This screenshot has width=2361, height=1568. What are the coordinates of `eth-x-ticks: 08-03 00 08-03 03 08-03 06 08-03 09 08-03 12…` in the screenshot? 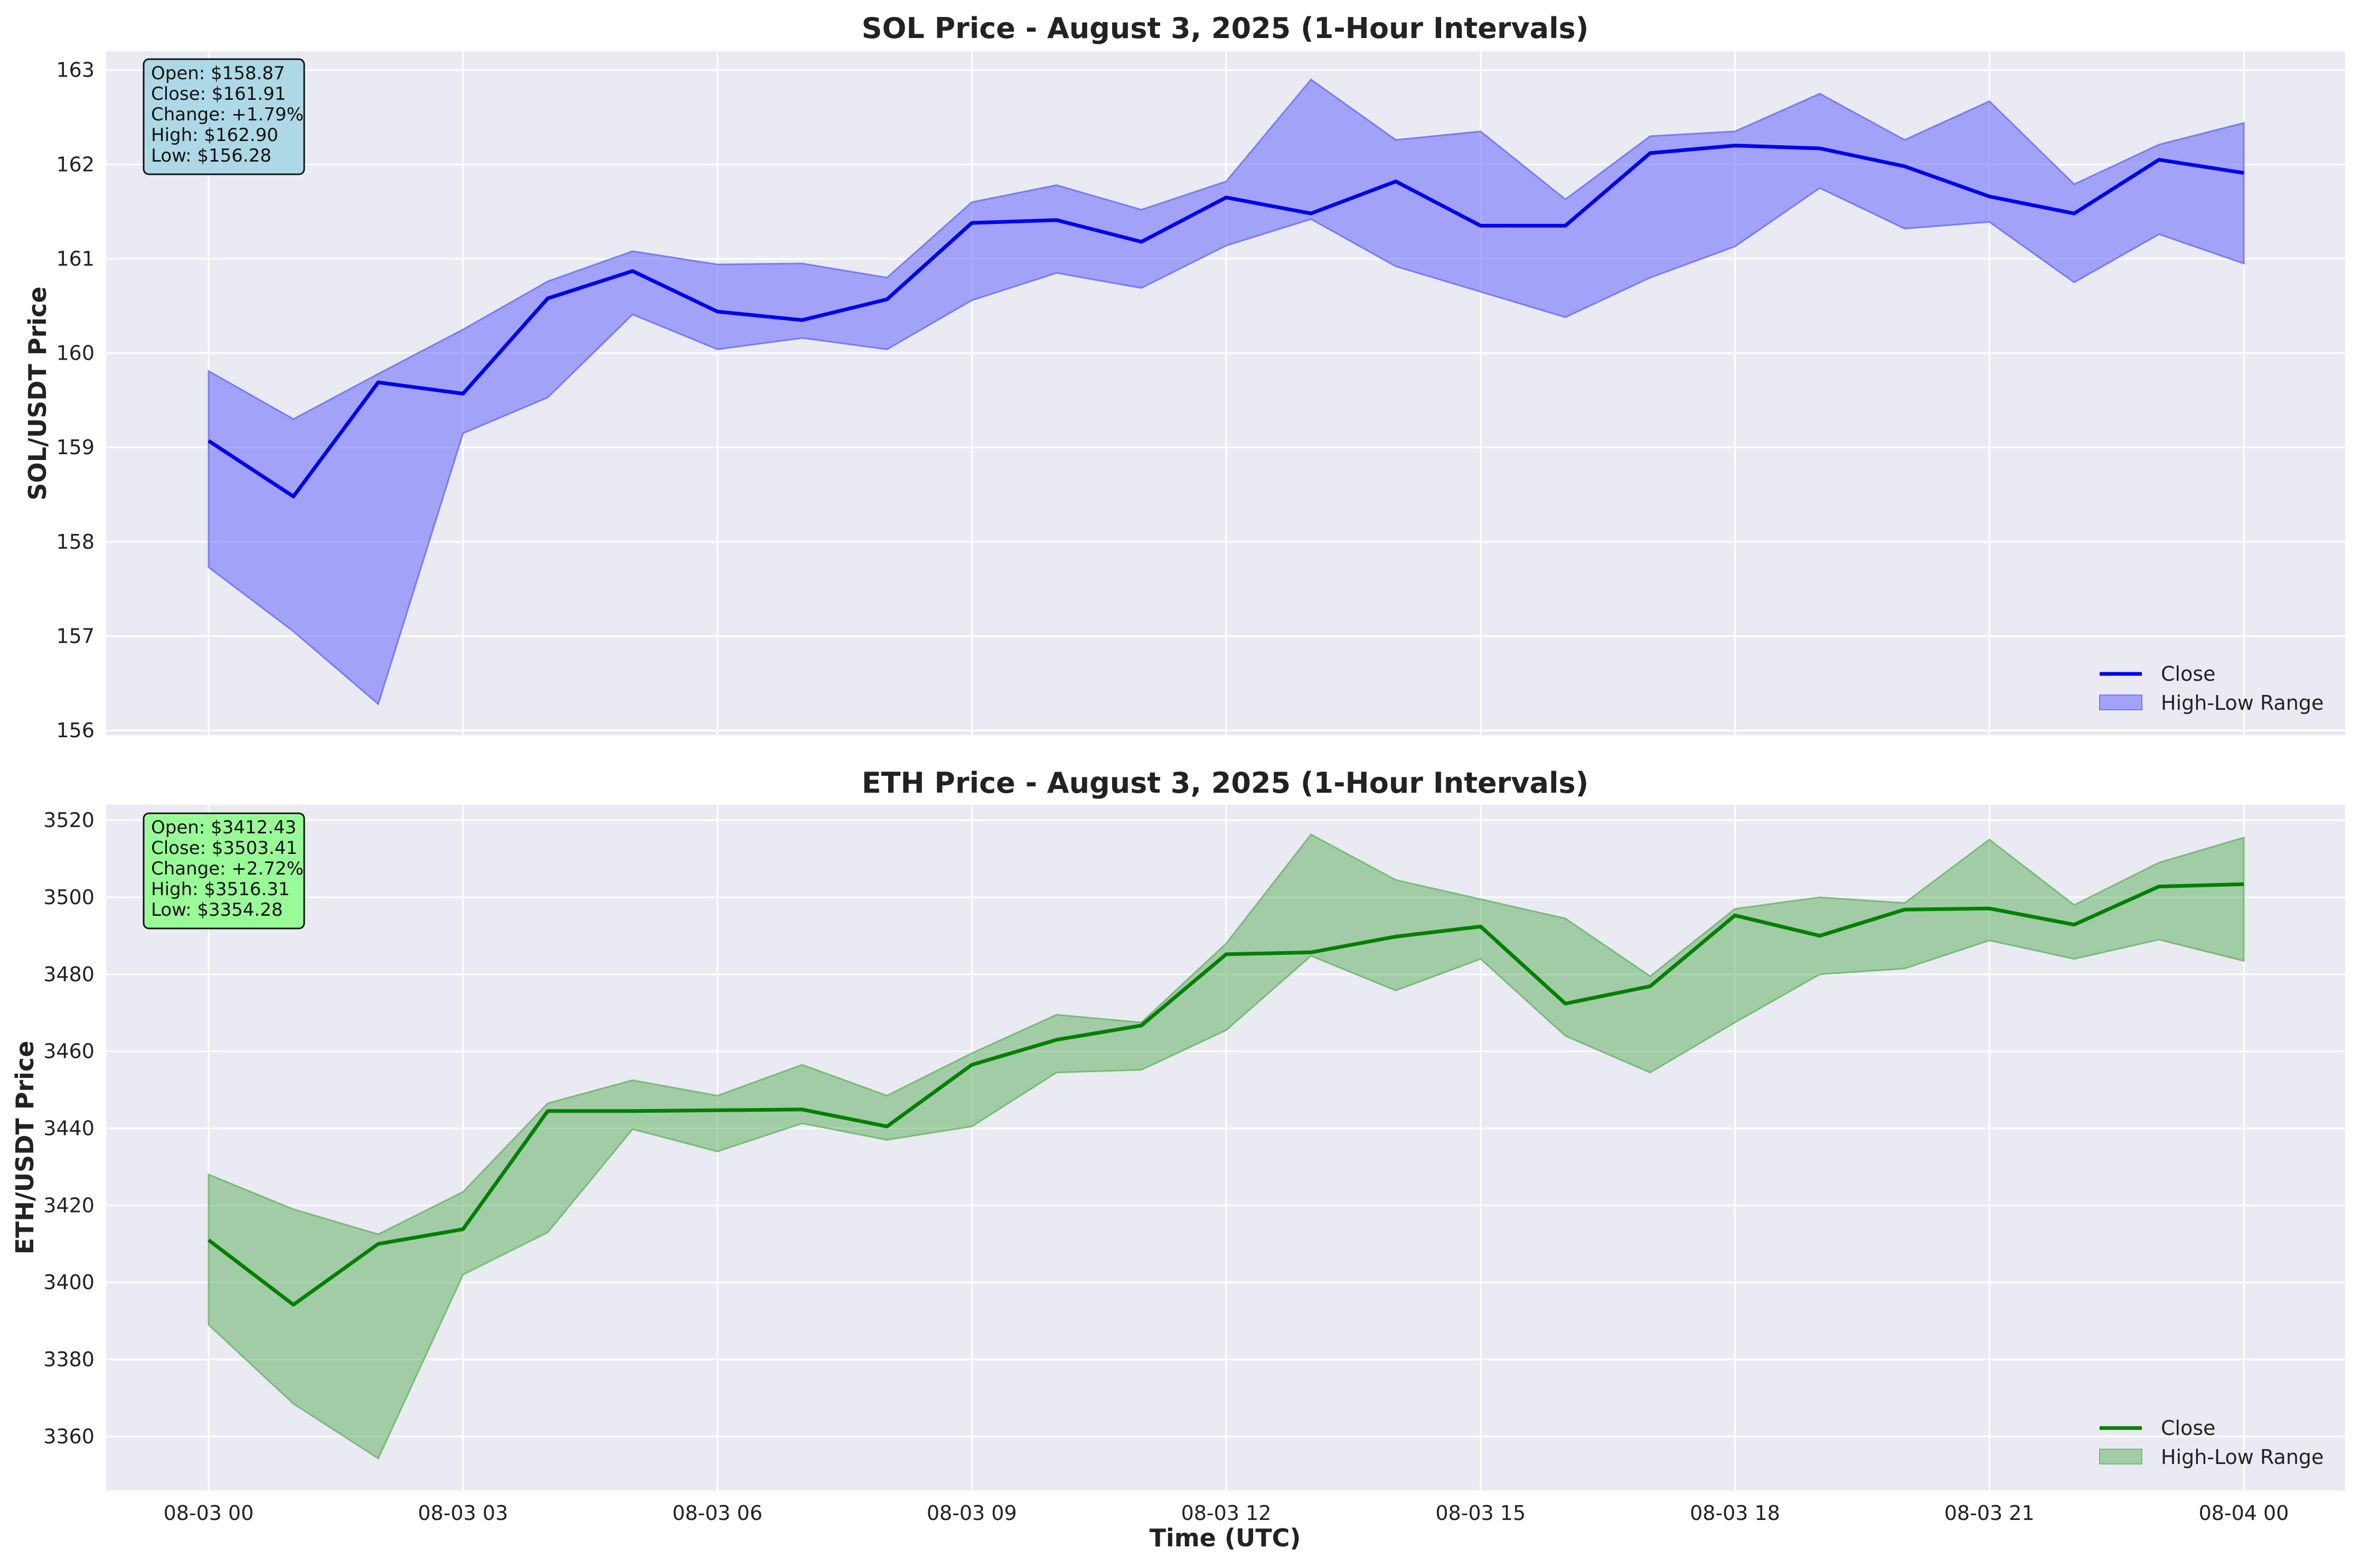 It's located at (1226, 1513).